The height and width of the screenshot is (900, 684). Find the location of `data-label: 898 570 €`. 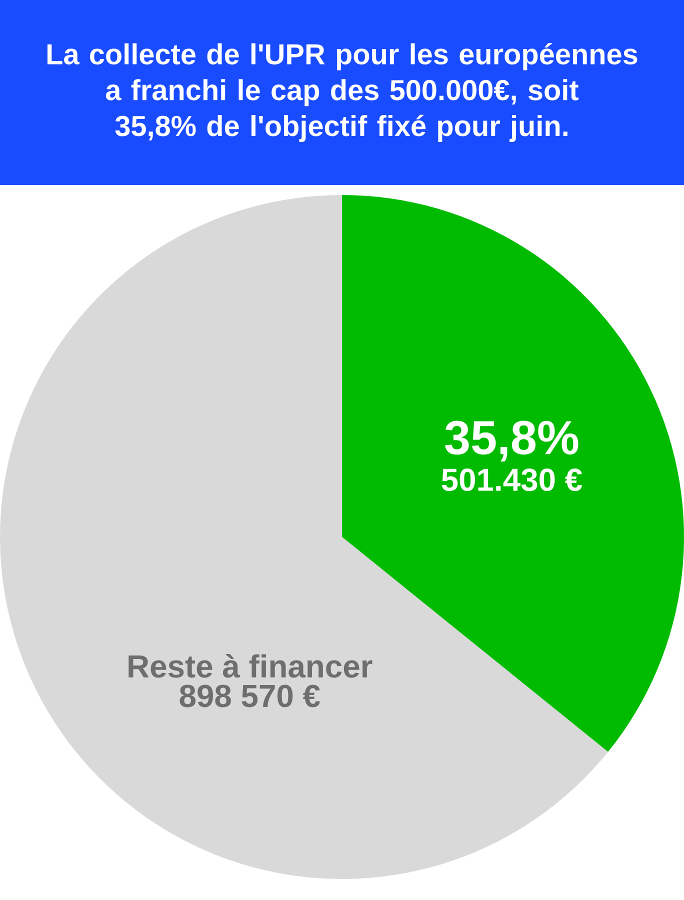

data-label: 898 570 € is located at coordinates (250, 696).